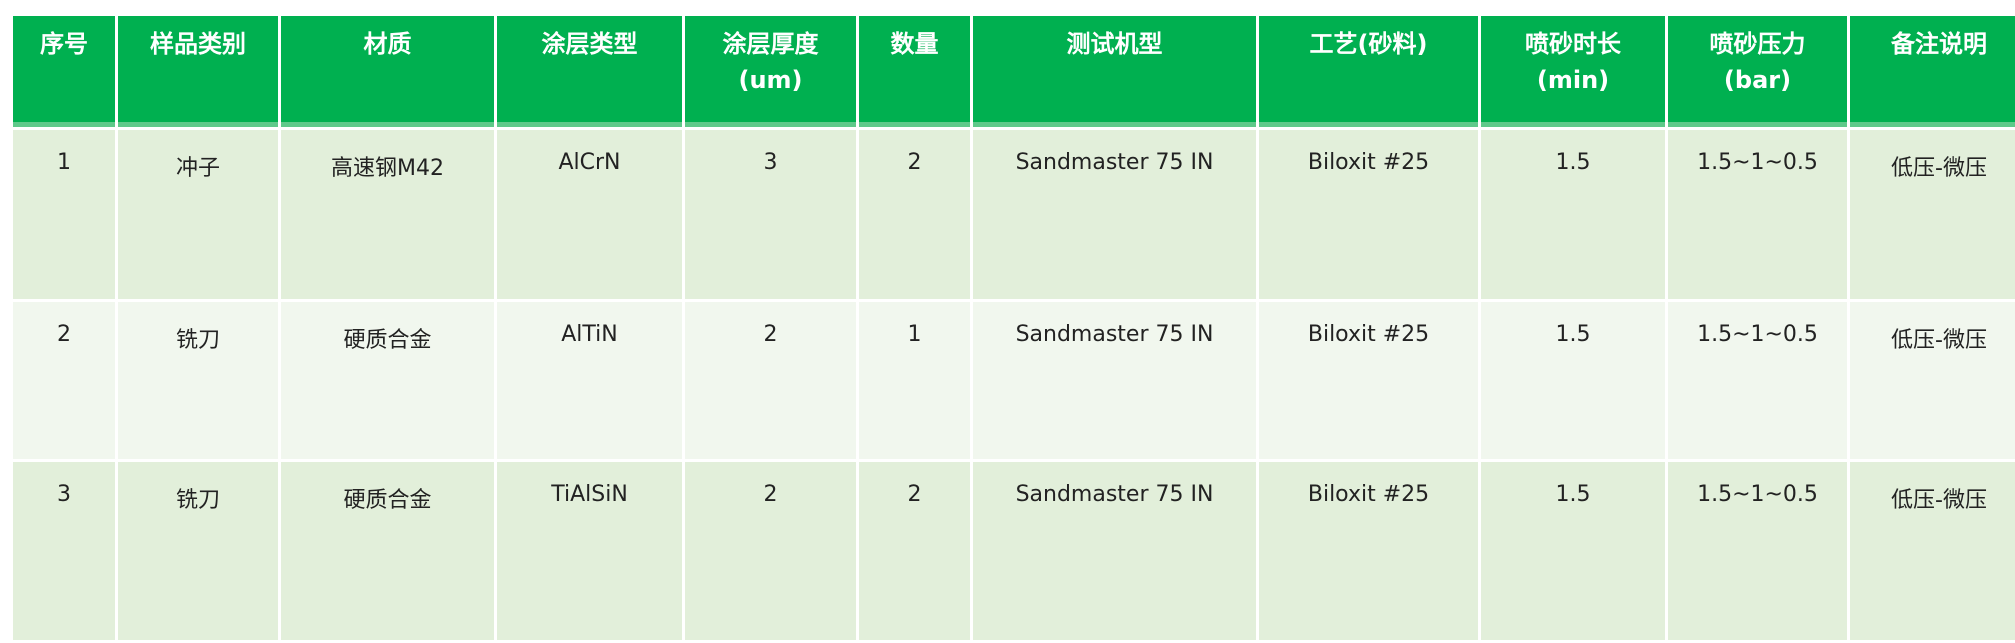 This screenshot has width=2015, height=643. I want to click on header-test-machine: 测试机型, so click(1114, 71).